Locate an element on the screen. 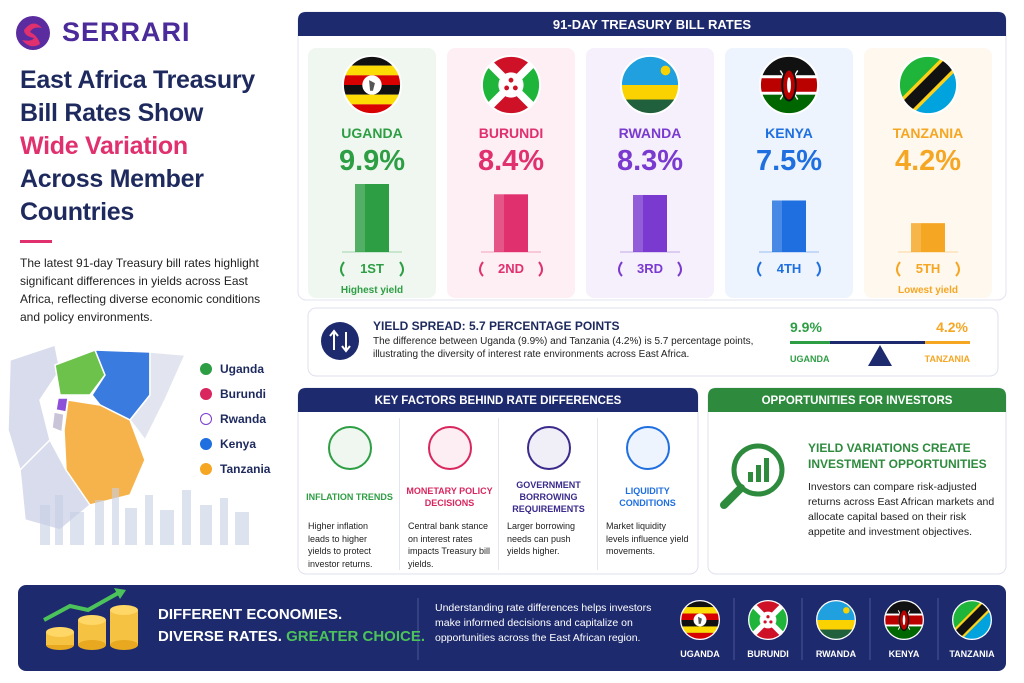  brand: SERRARI is located at coordinates (126, 32).